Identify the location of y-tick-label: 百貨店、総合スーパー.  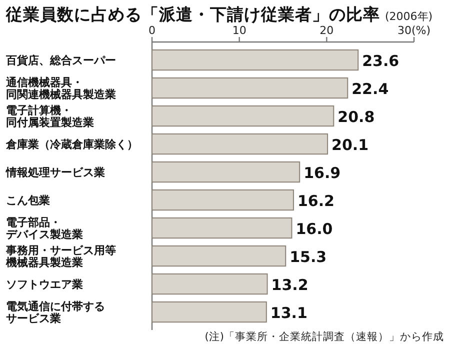
(60, 60).